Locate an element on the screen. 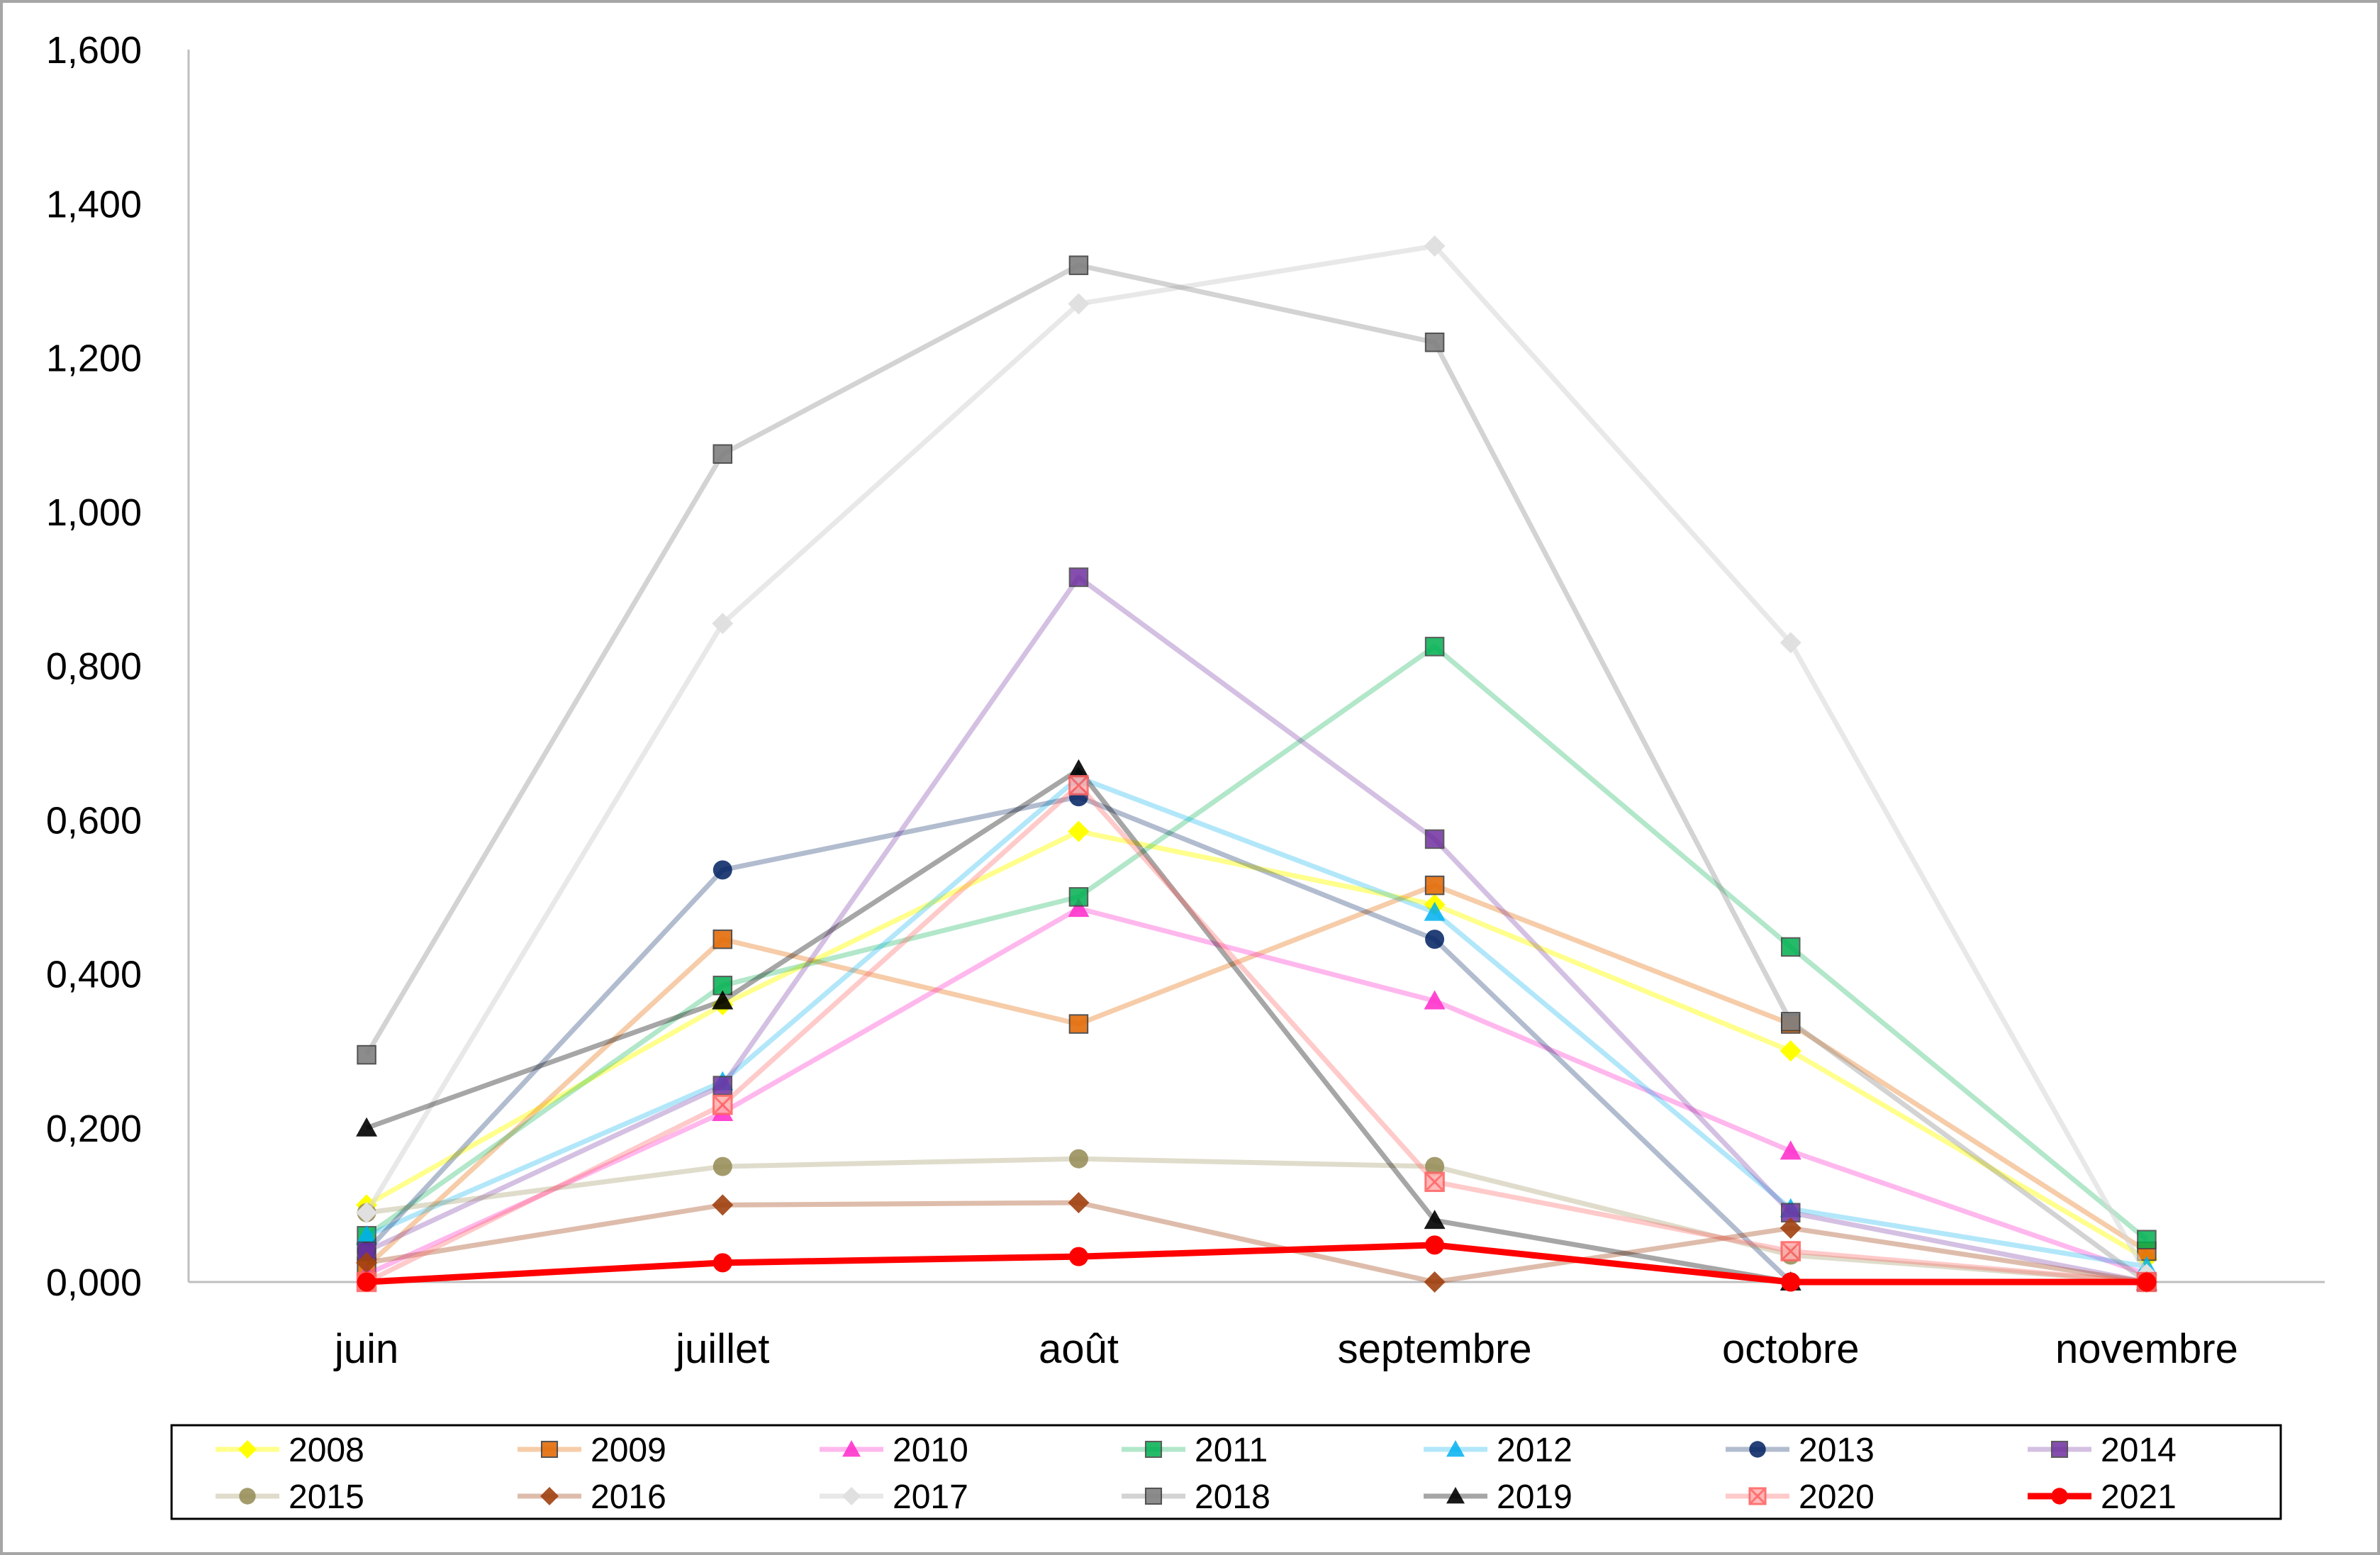 This screenshot has height=1555, width=2380. series-line-2015 is located at coordinates (1256, 1220).